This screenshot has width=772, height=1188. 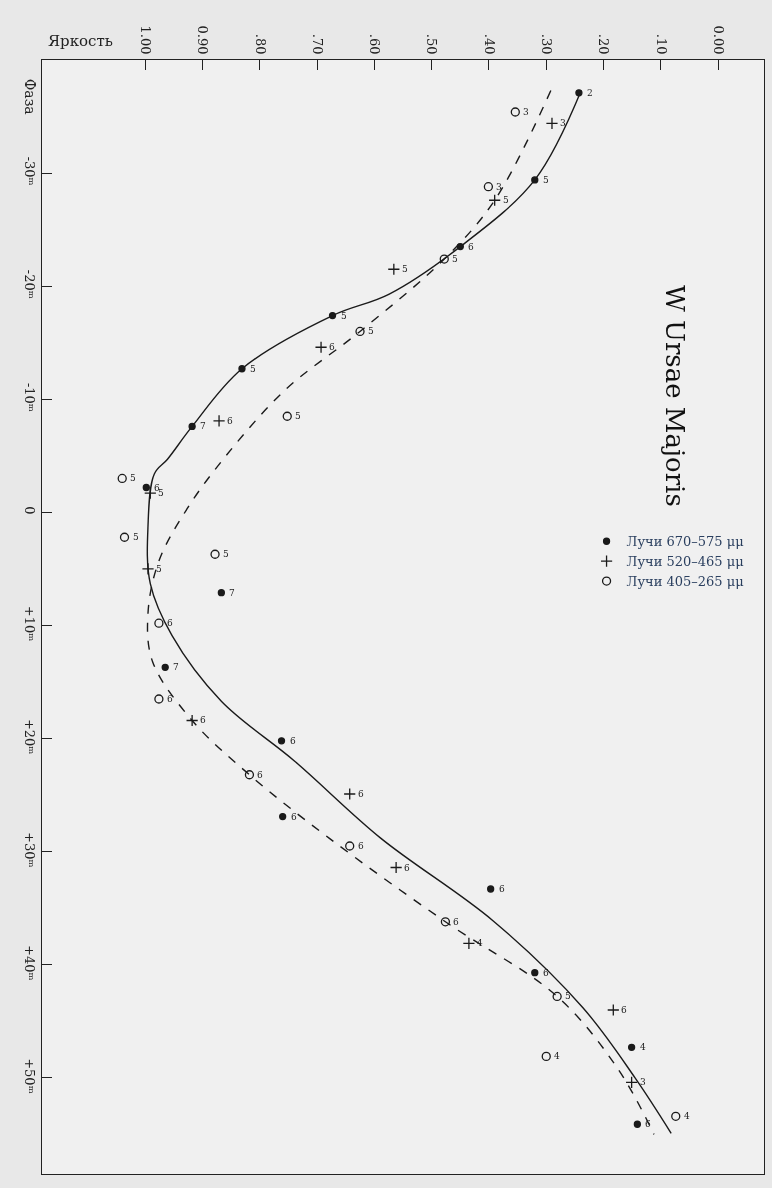 I want to click on legend-label: Лучи 520–465 μμ, so click(x=685, y=562).